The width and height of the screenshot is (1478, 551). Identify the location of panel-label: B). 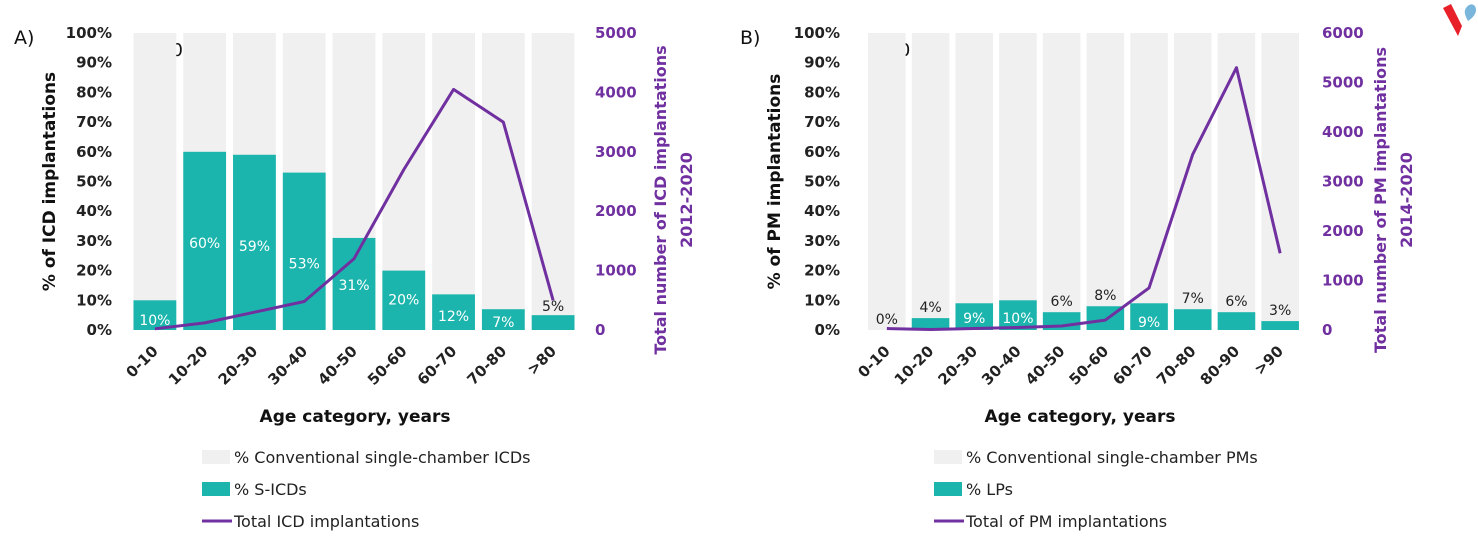
(750, 38).